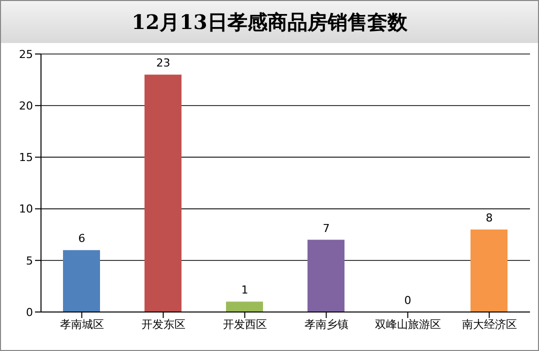 This screenshot has width=539, height=351. I want to click on x-tick-label: 孝南乡镇, so click(326, 324).